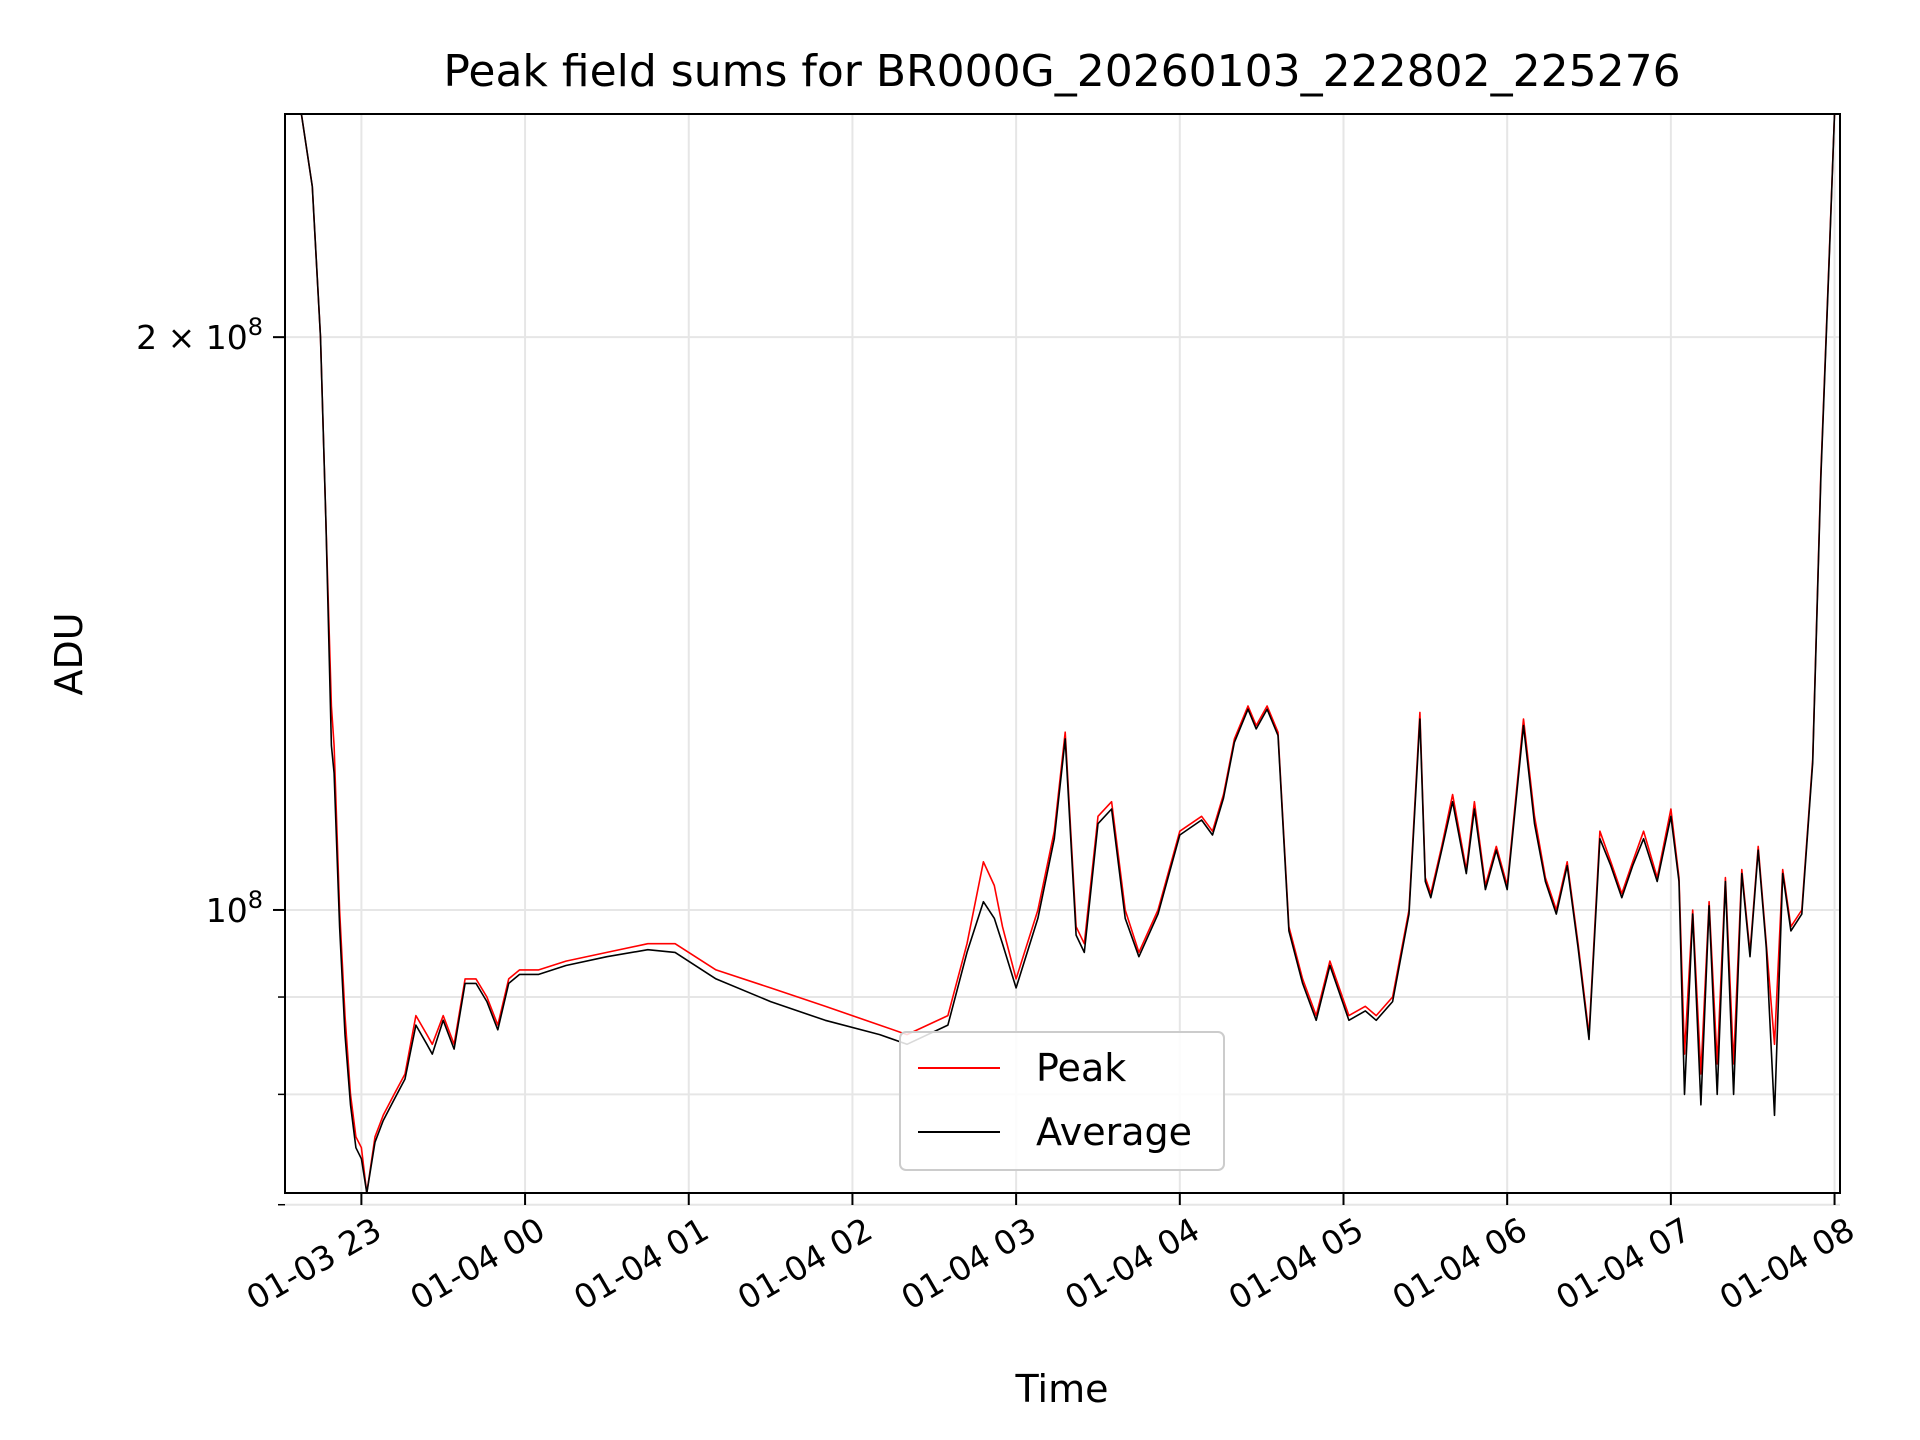 The image size is (1920, 1440). Describe the element at coordinates (234, 908) in the screenshot. I see `y-tick-label: 108` at that location.